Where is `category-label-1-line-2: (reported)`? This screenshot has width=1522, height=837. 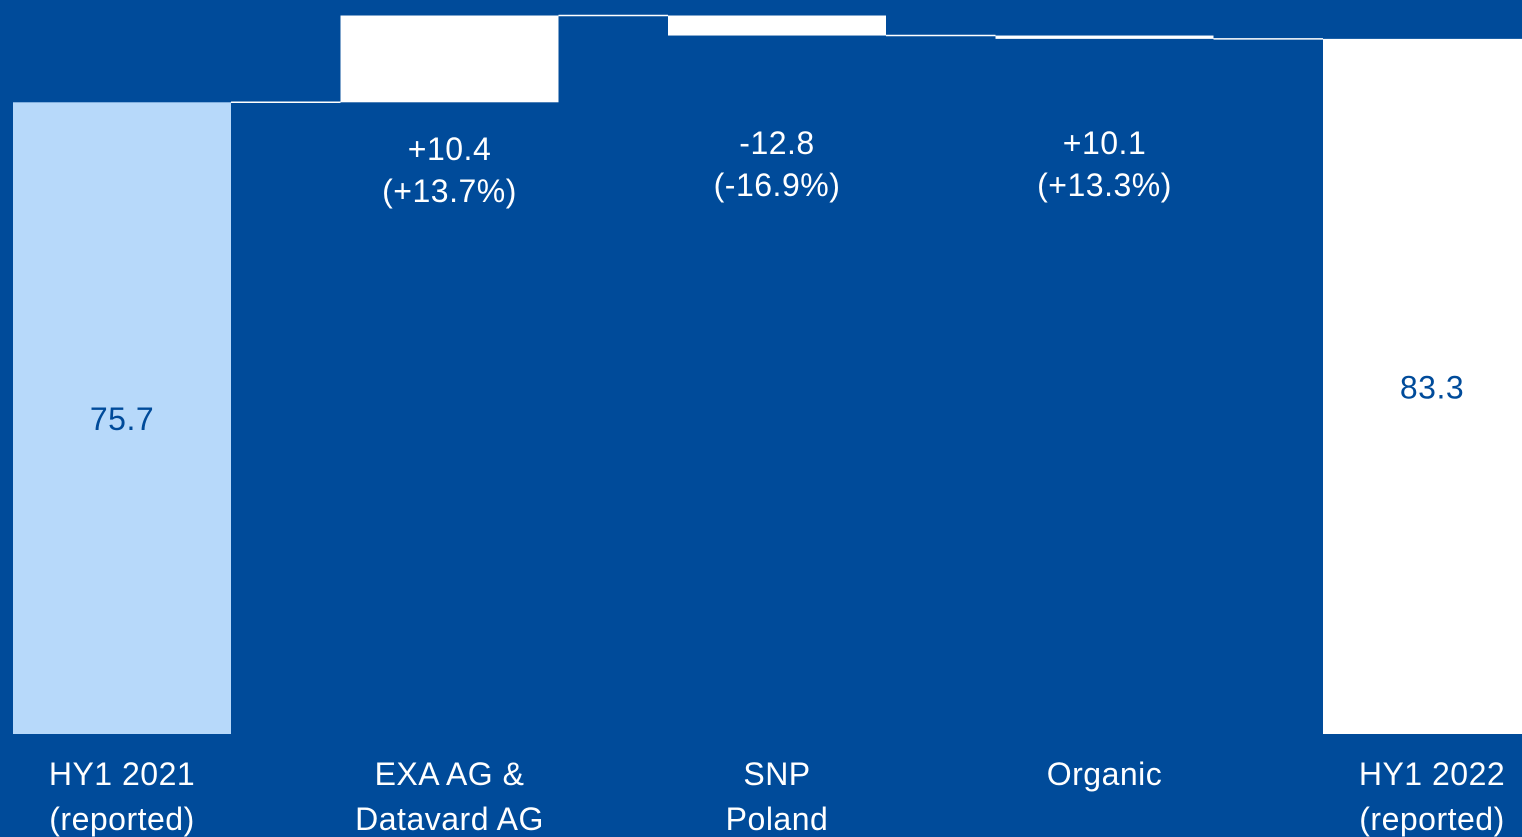 category-label-1-line-2: (reported) is located at coordinates (122, 819).